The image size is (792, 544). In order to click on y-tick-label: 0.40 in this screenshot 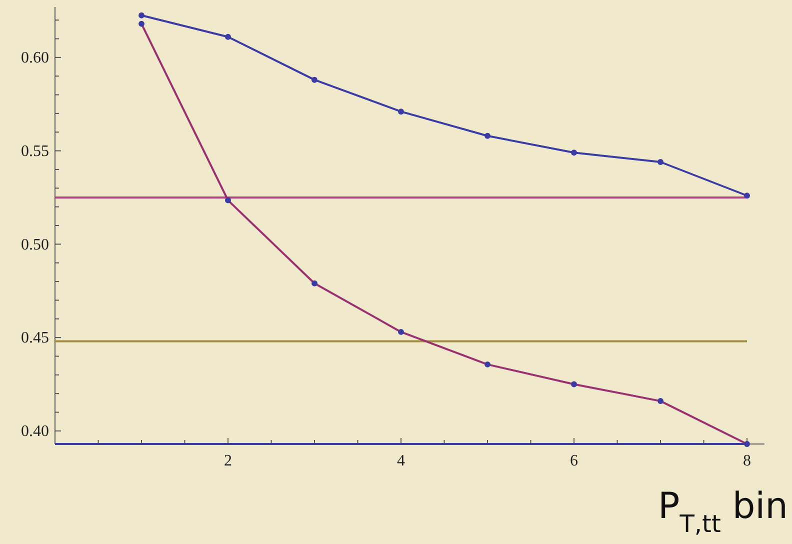, I will do `click(35, 431)`.